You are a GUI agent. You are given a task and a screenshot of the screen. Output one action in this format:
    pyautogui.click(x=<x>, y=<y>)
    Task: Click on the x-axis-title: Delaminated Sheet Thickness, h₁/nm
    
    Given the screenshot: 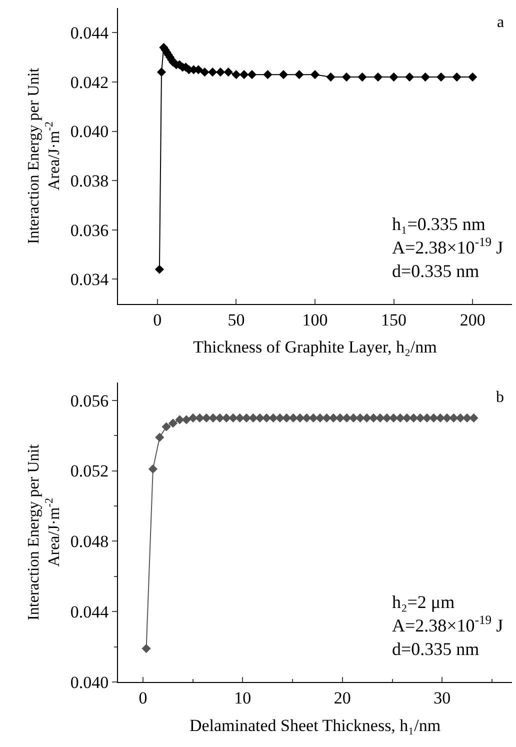 What is the action you would take?
    pyautogui.click(x=315, y=725)
    